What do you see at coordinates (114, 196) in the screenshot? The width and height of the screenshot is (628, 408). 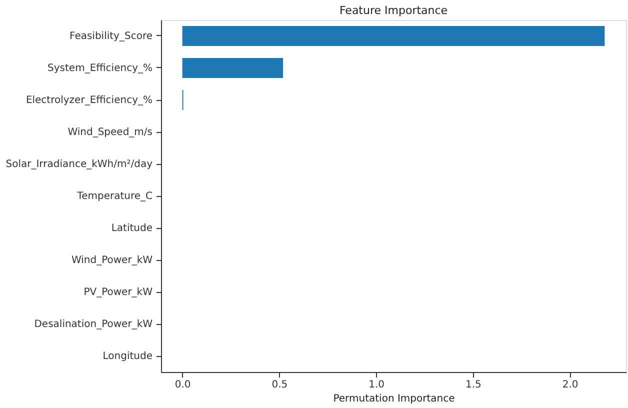 I see `y-tick-label: Temperature_C` at bounding box center [114, 196].